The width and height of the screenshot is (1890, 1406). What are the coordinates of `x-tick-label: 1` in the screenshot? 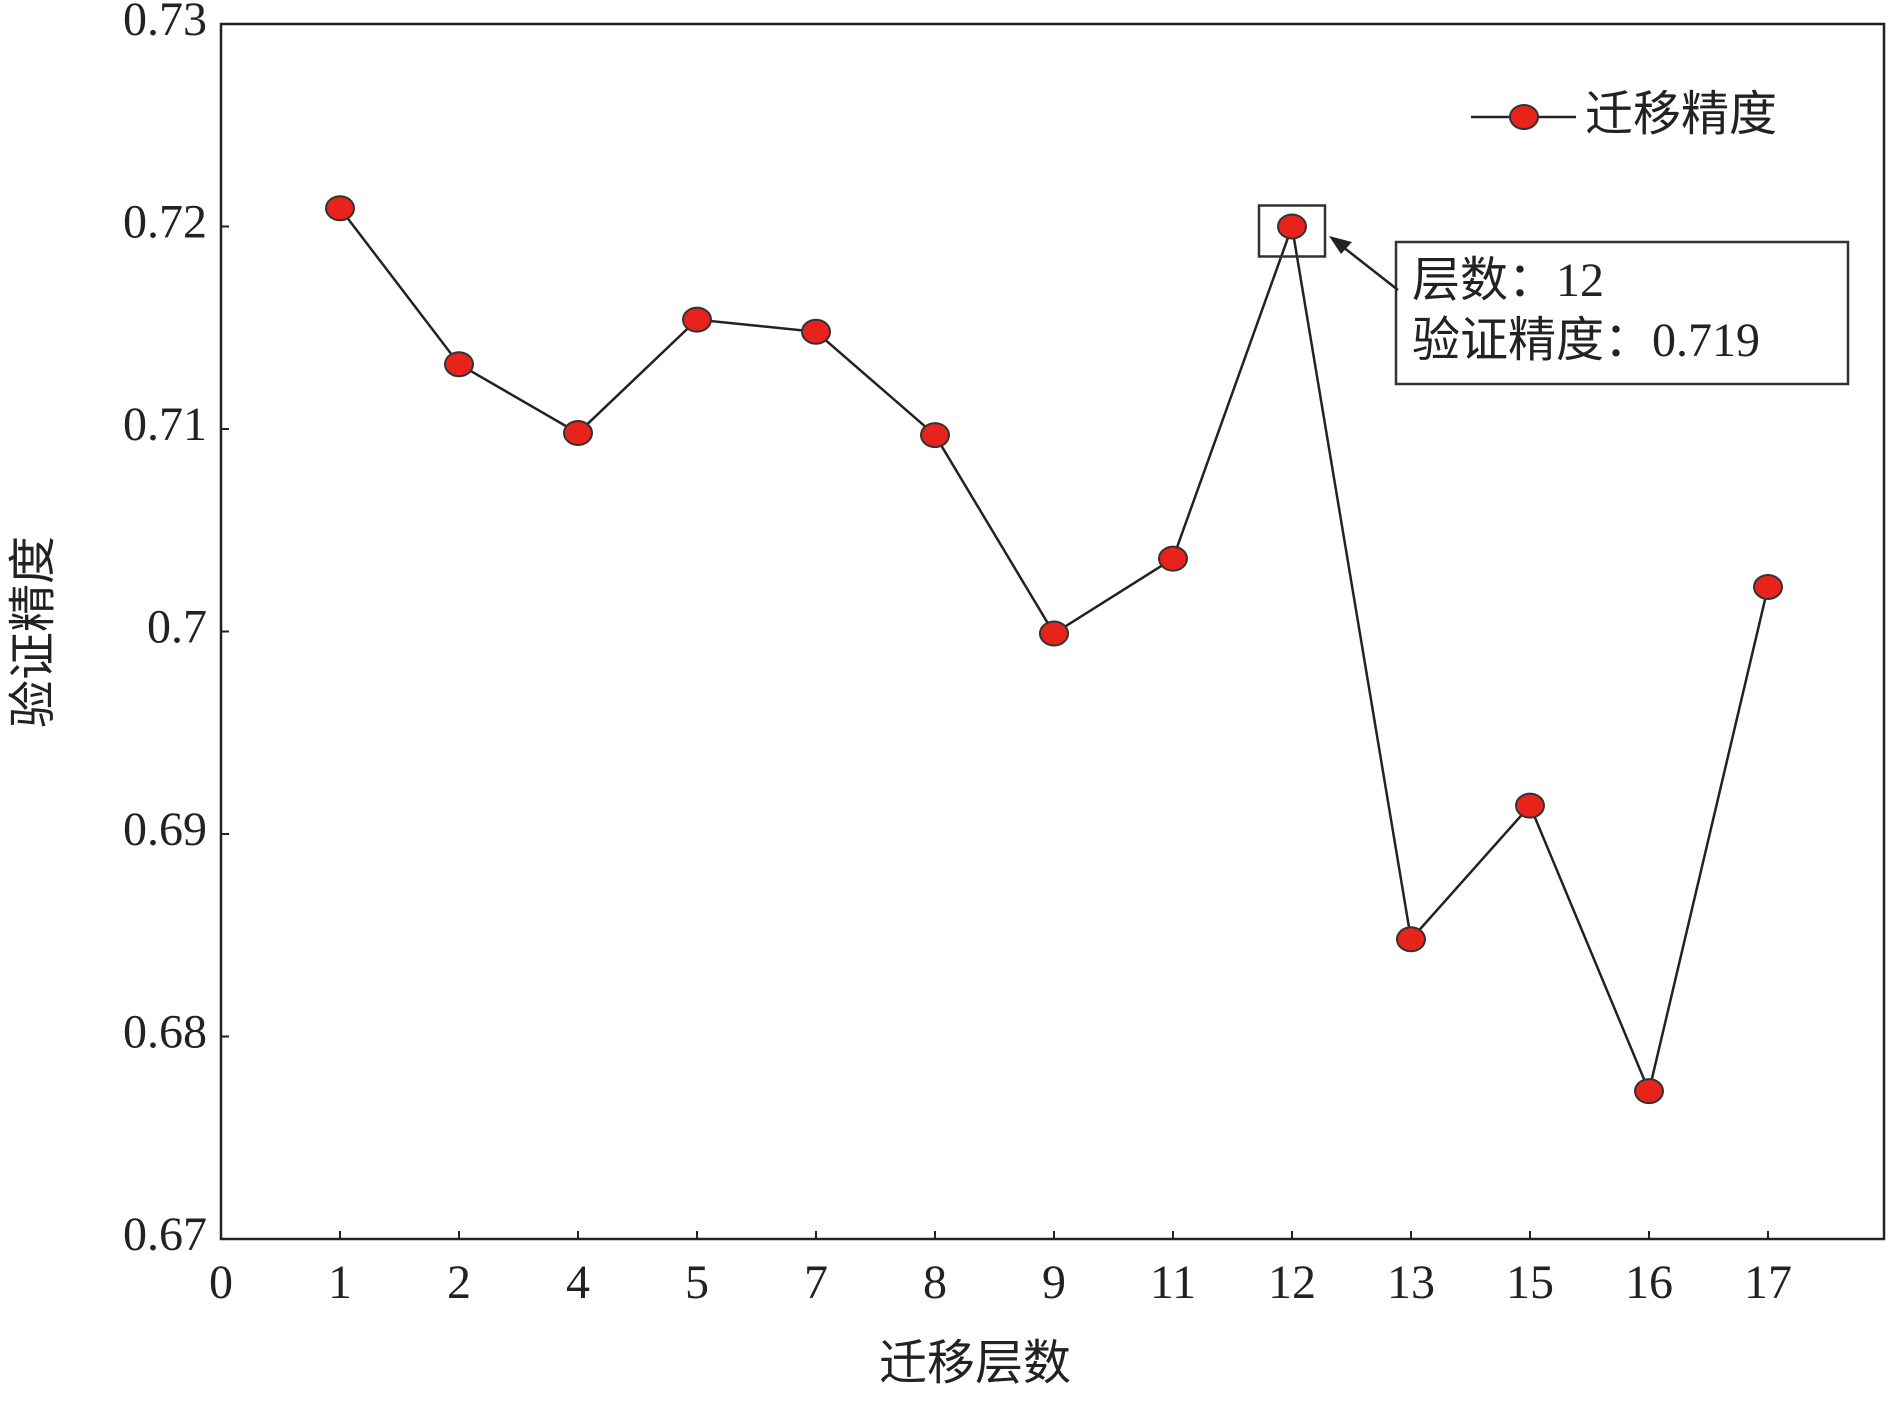 It's located at (340, 1282).